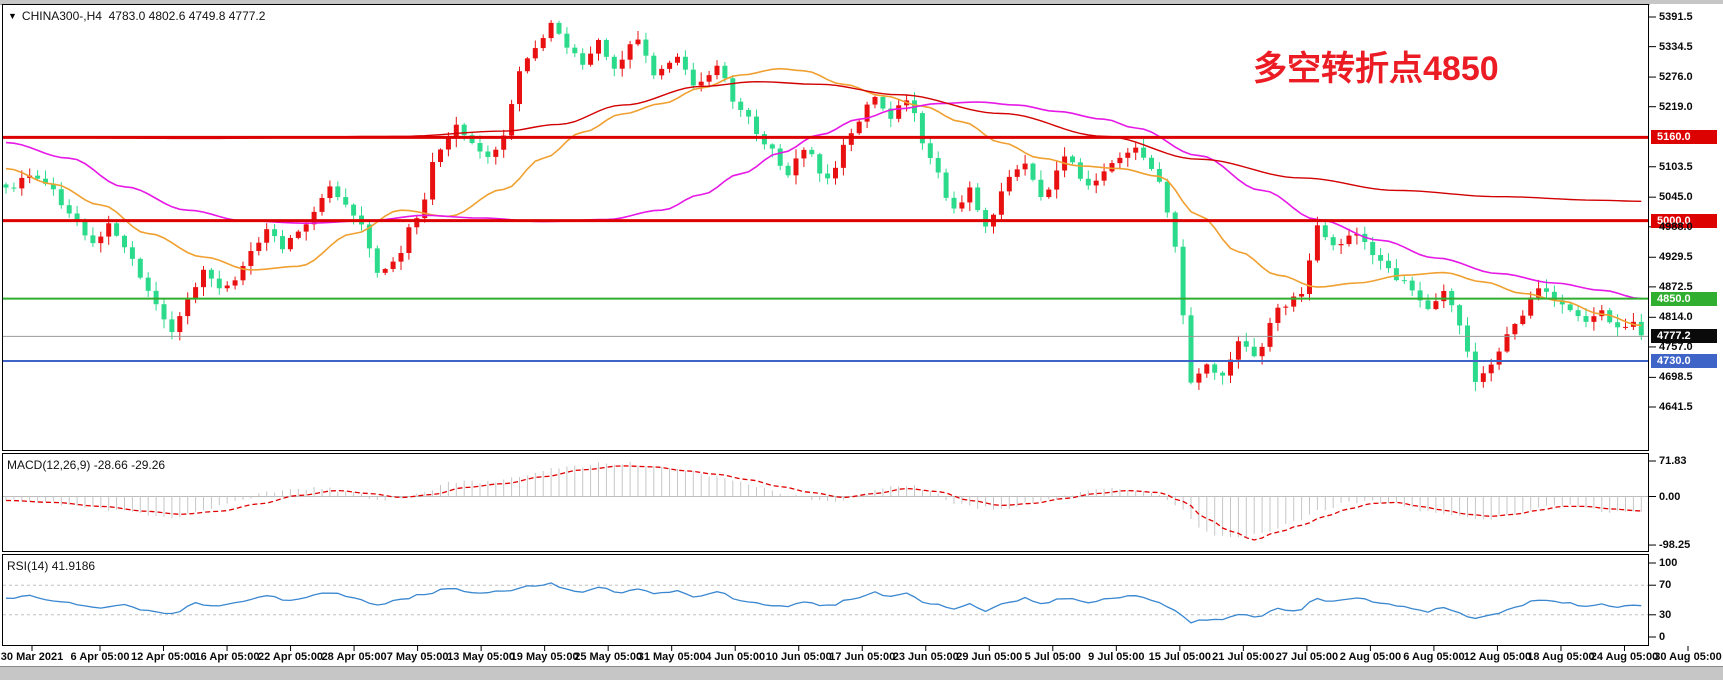 The image size is (1723, 680). I want to click on date-label: 9 Jul 05:00, so click(1116, 657).